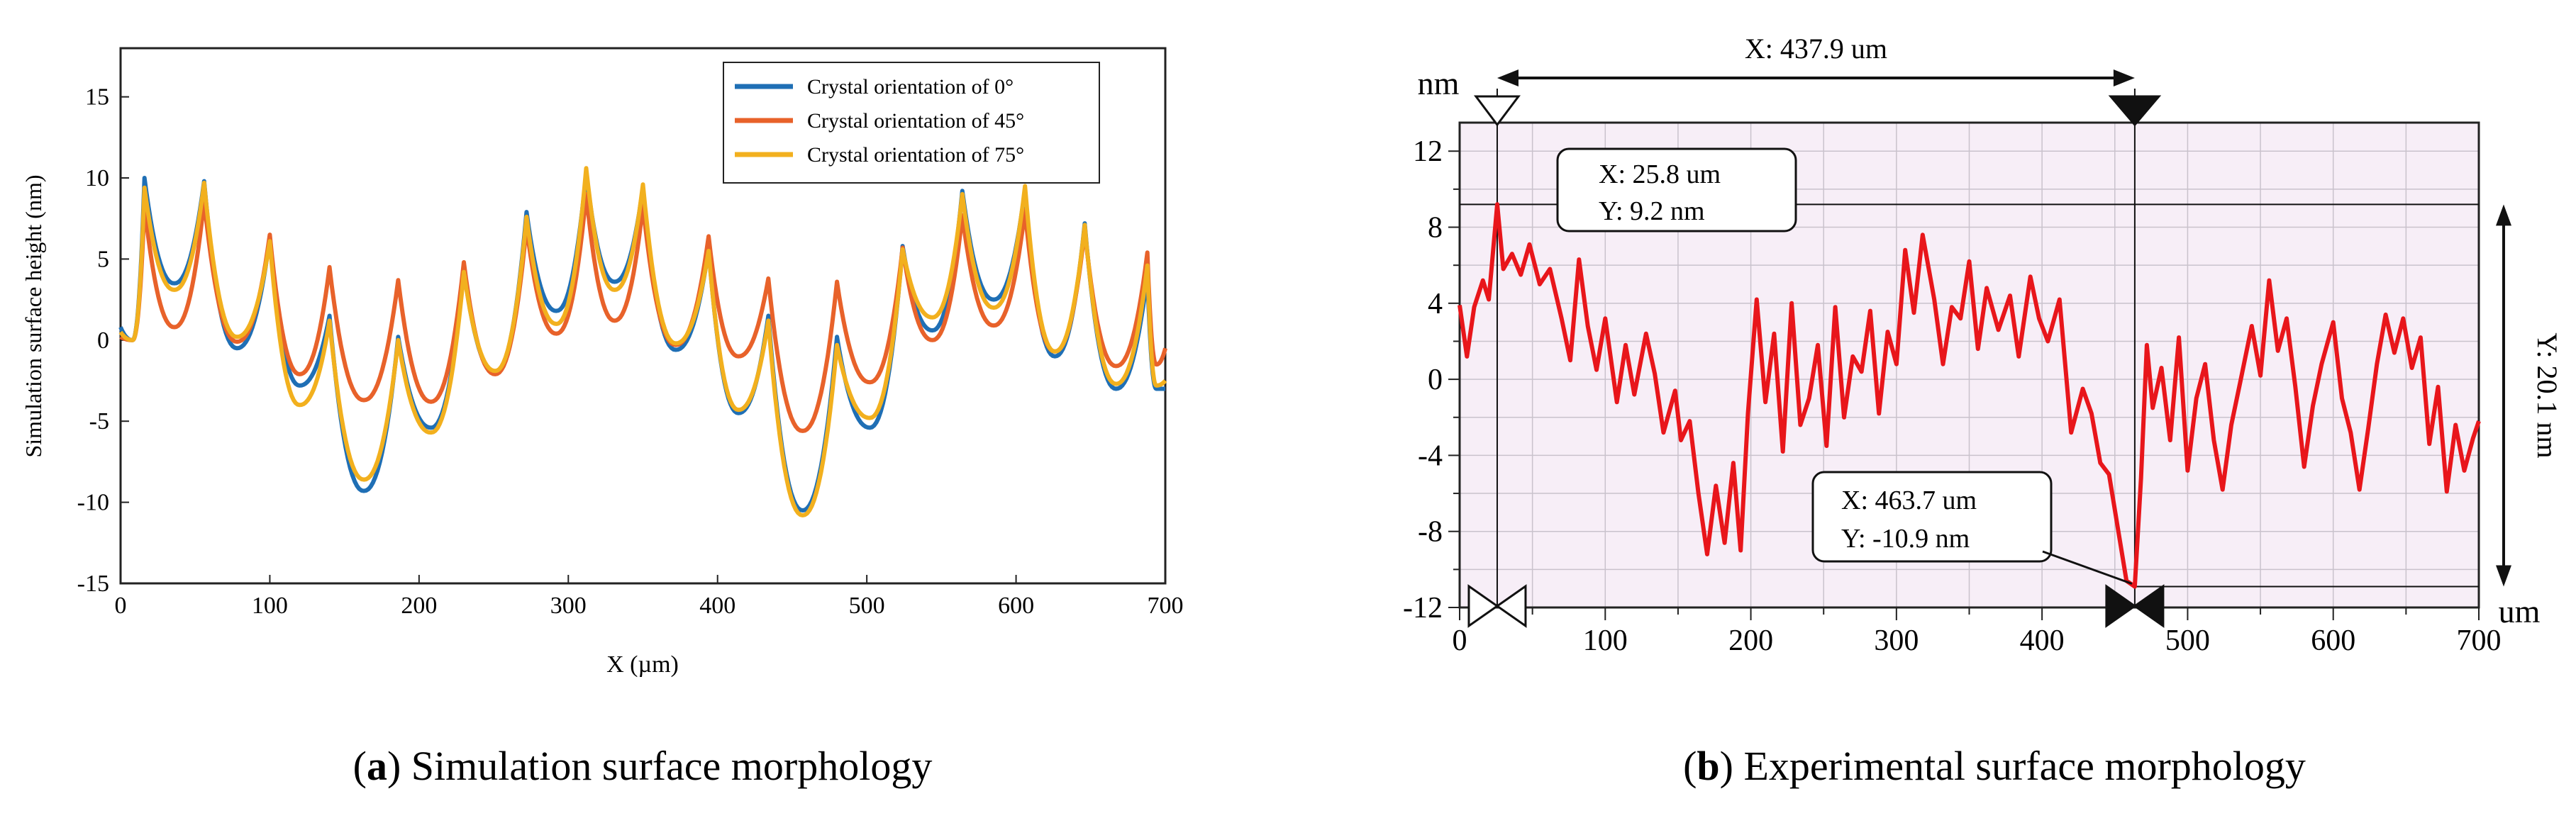 This screenshot has width=2576, height=818. Describe the element at coordinates (93, 503) in the screenshot. I see `panel-a-y-tick-label: -10` at that location.